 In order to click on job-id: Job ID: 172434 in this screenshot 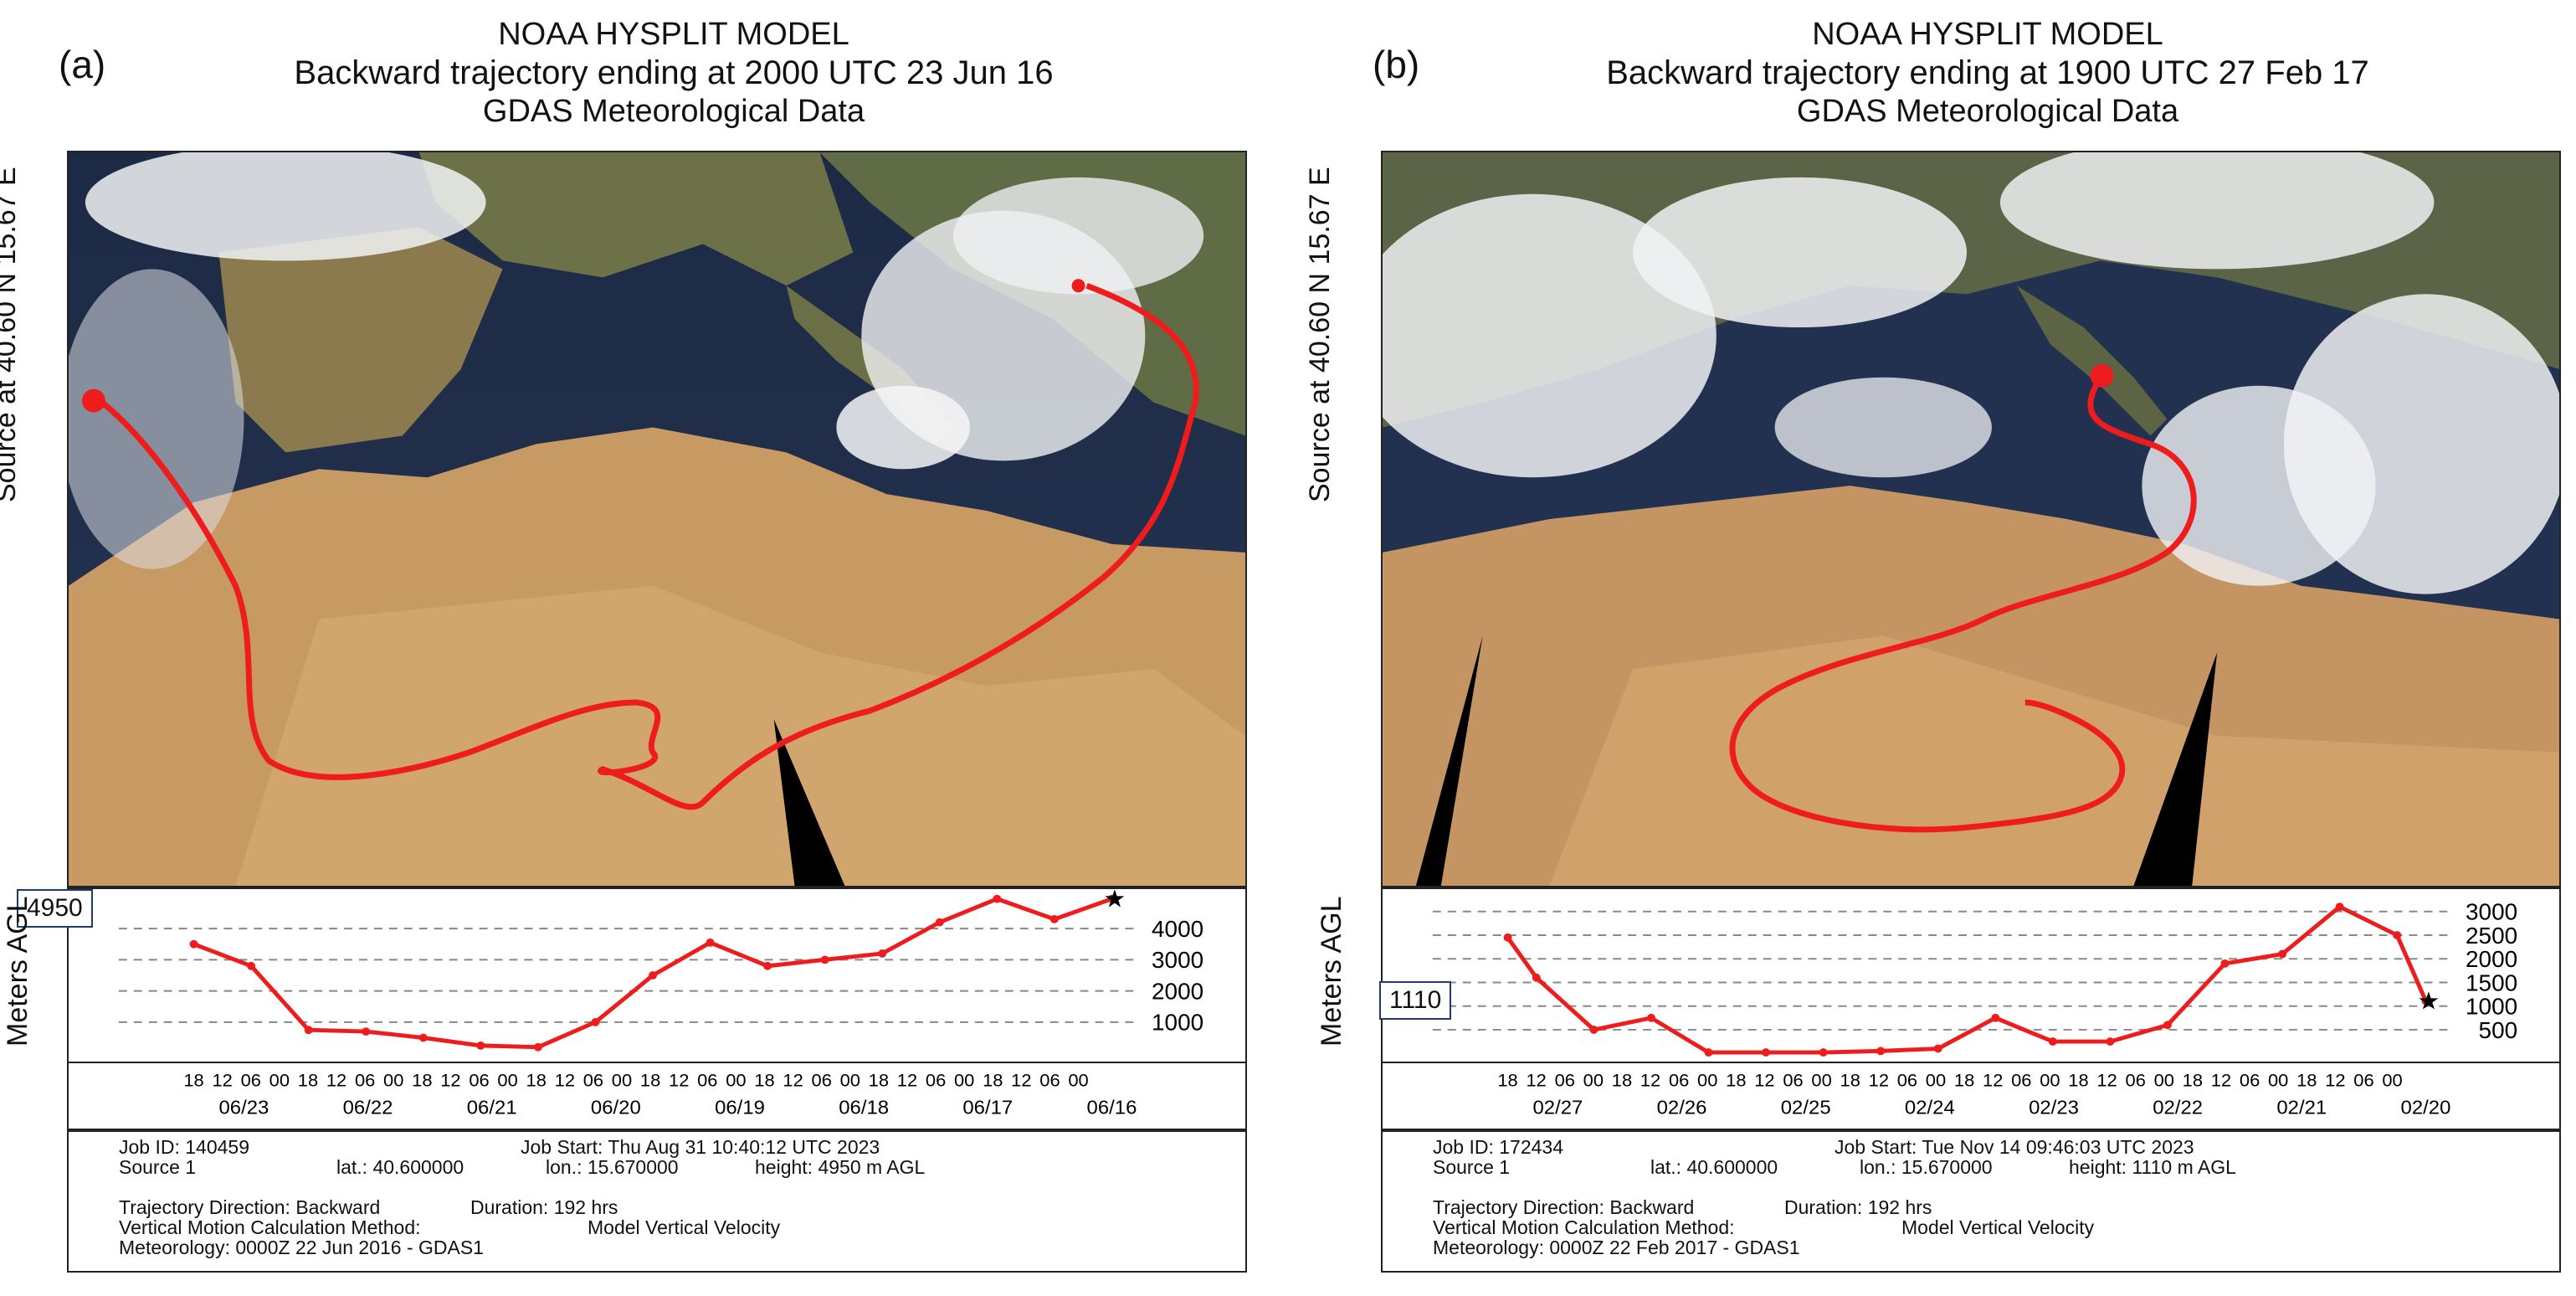, I will do `click(1498, 1147)`.